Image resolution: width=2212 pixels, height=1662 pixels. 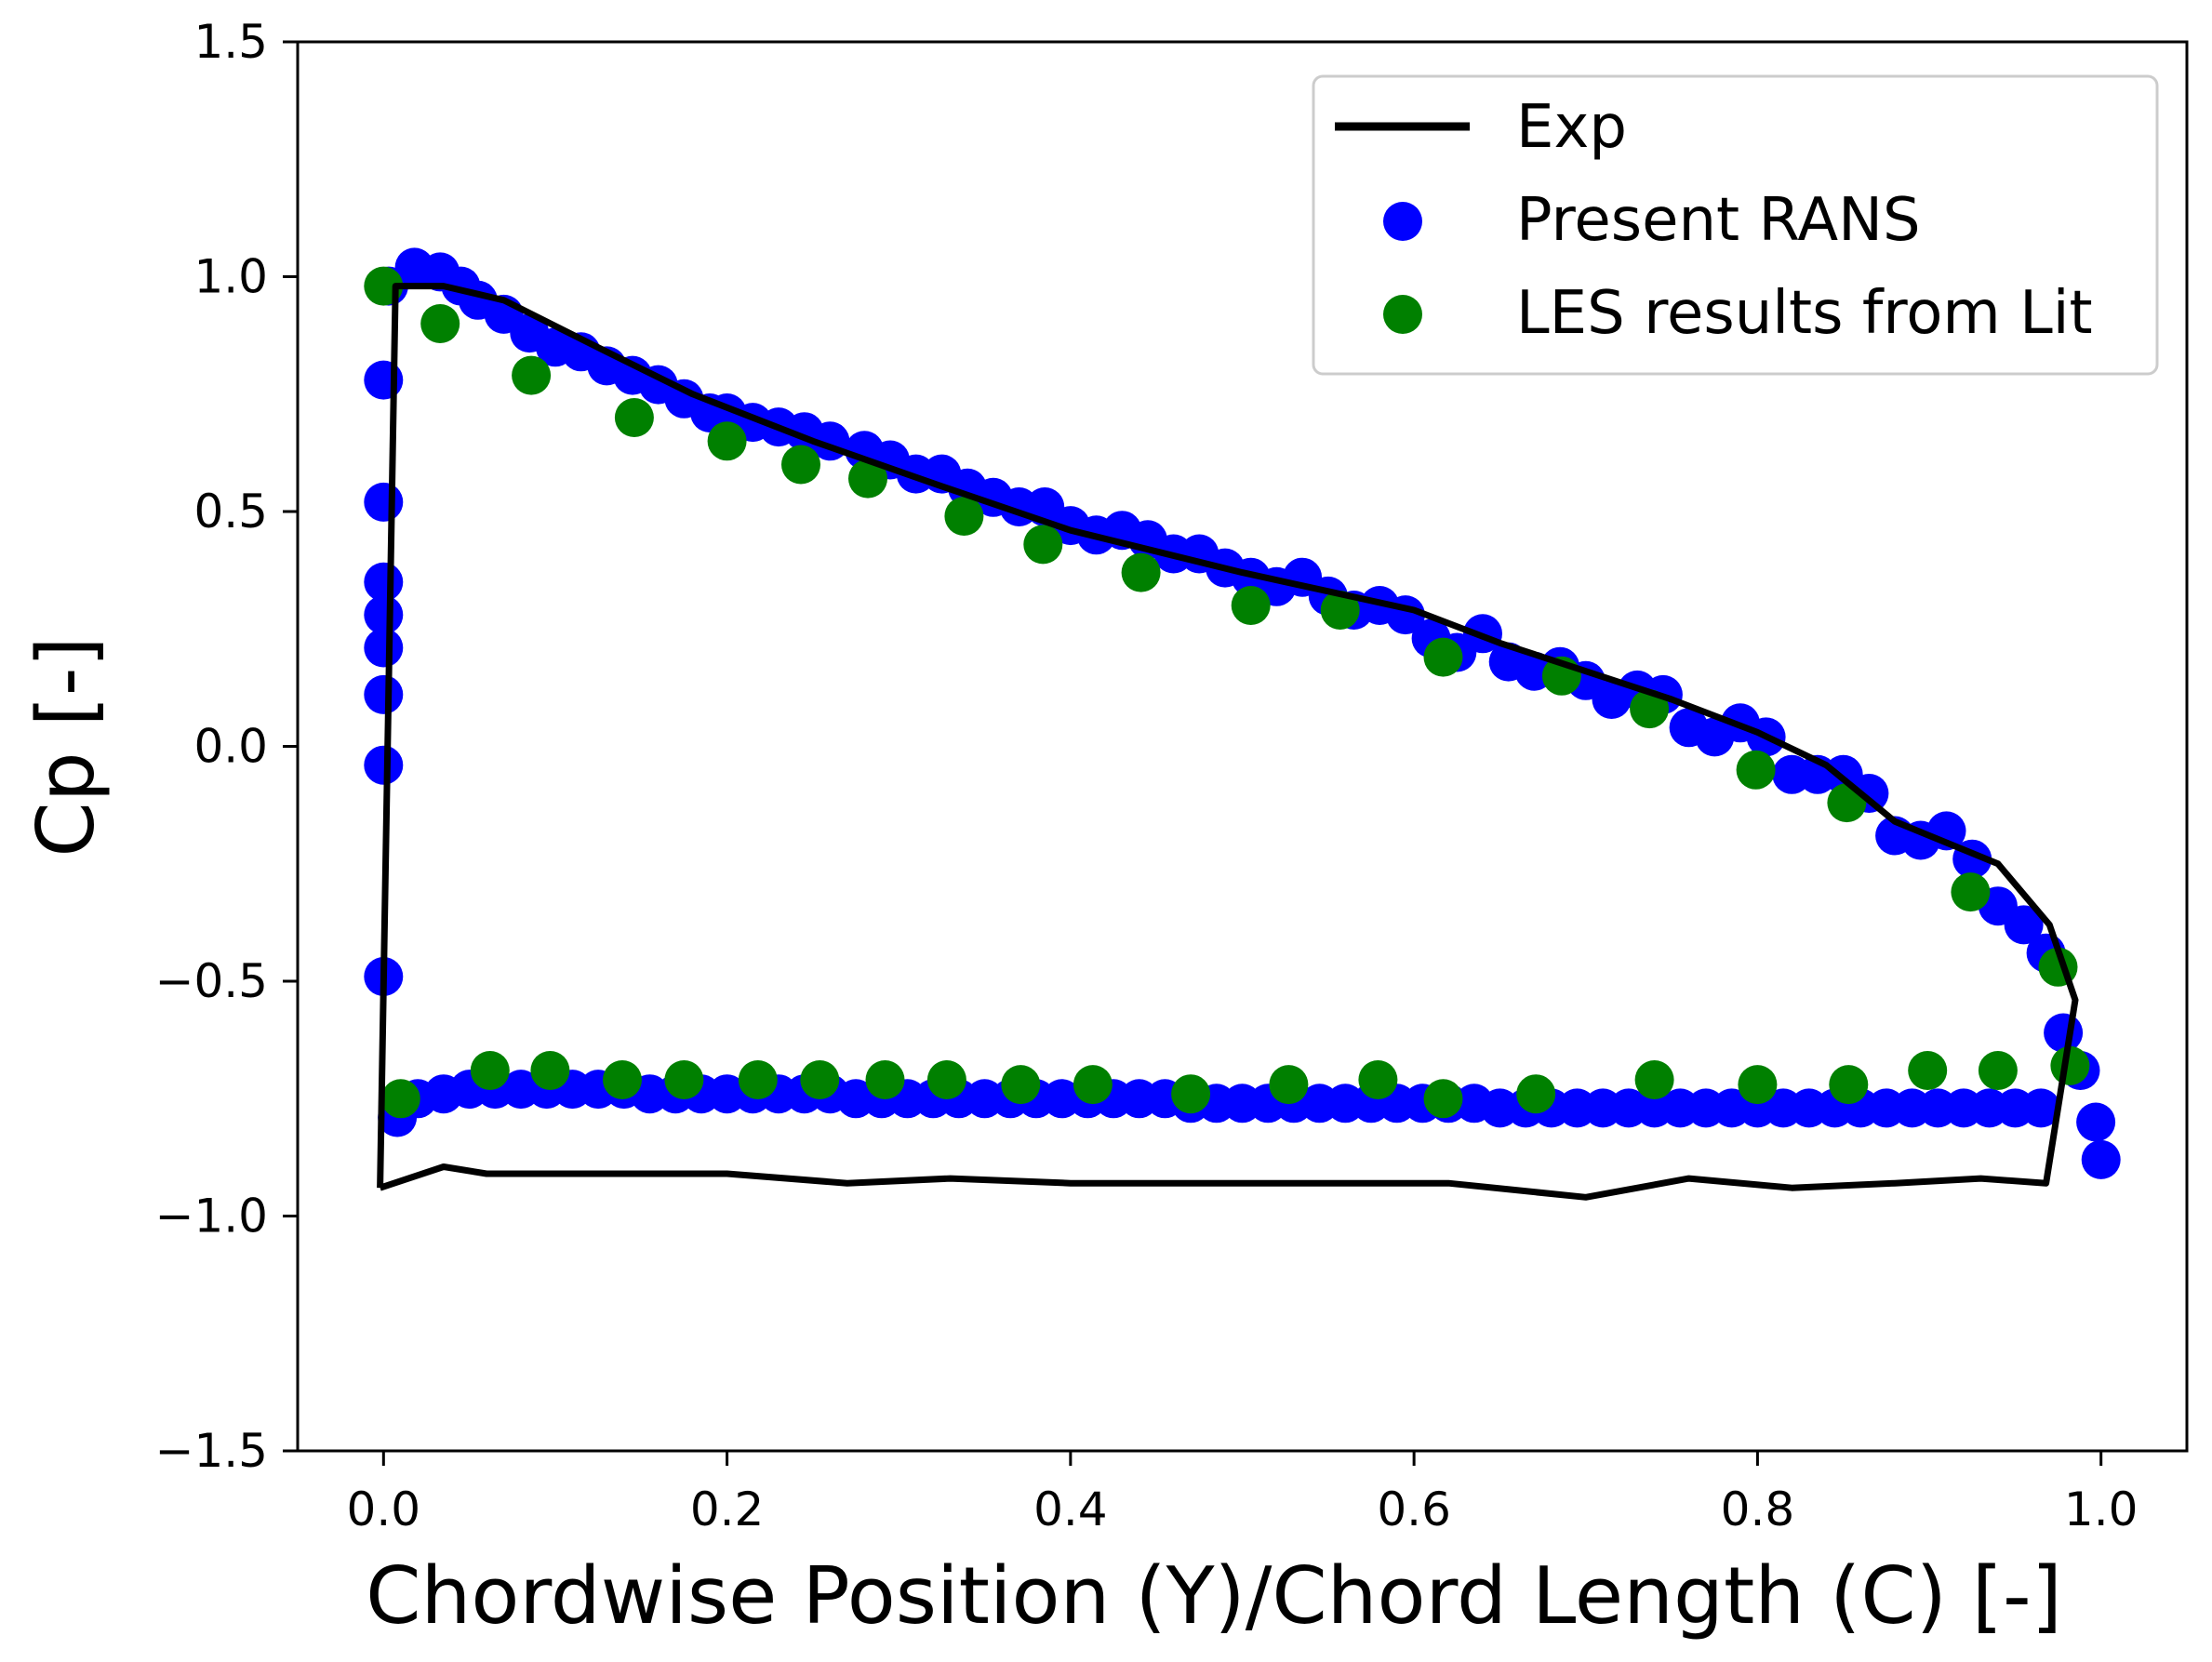 I want to click on y-axis-label: Cp [-], so click(x=66, y=746).